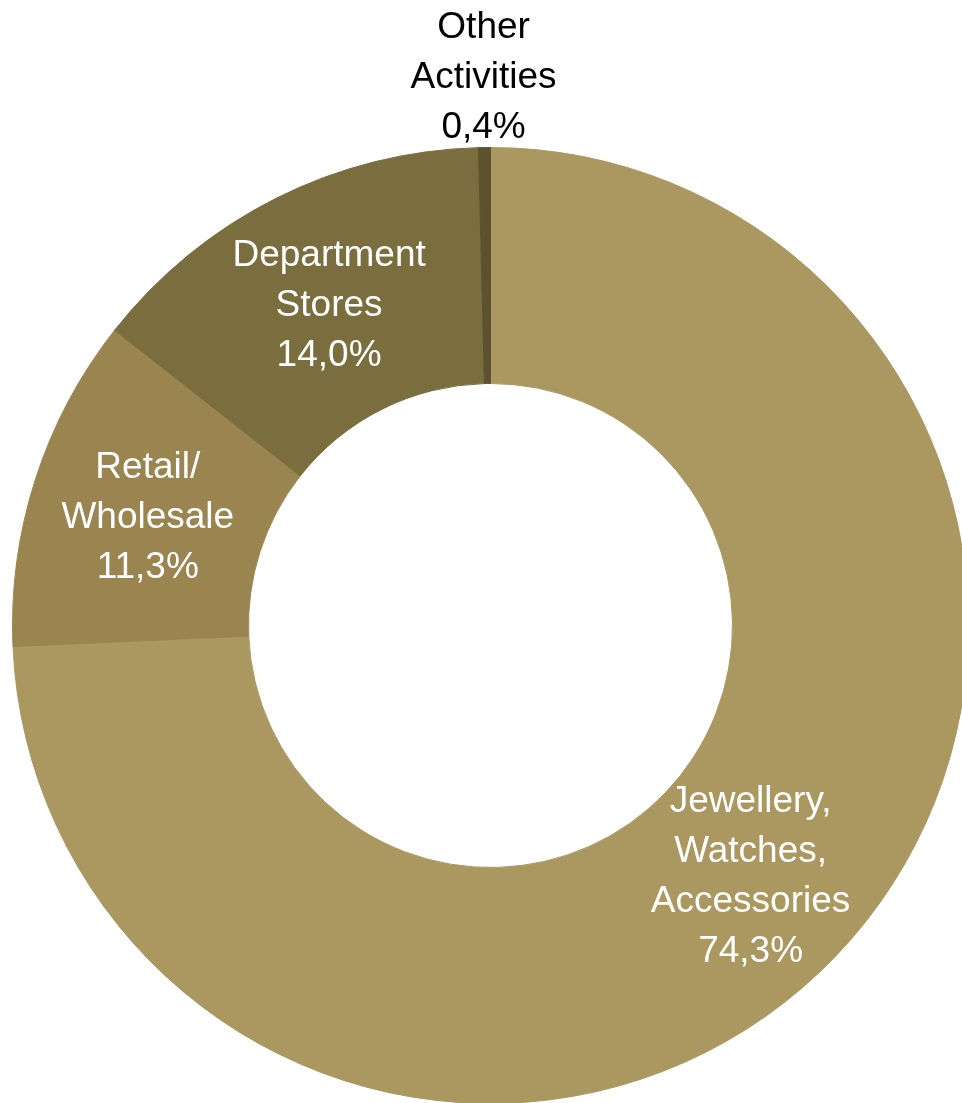 The height and width of the screenshot is (1103, 962). I want to click on data-label: 74,3%, so click(751, 949).